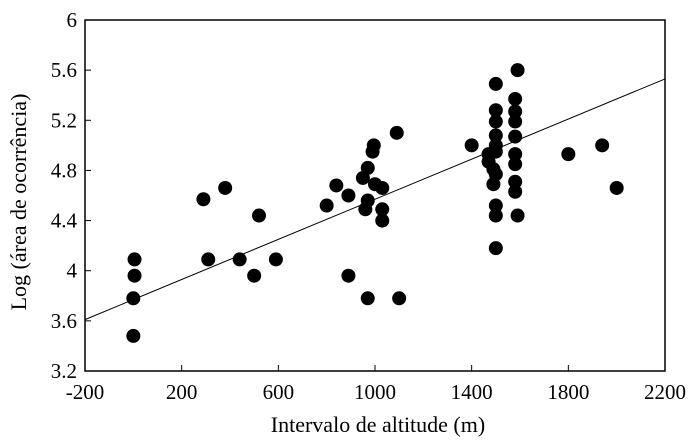  I want to click on y-tick-label: 3.2, so click(64, 371).